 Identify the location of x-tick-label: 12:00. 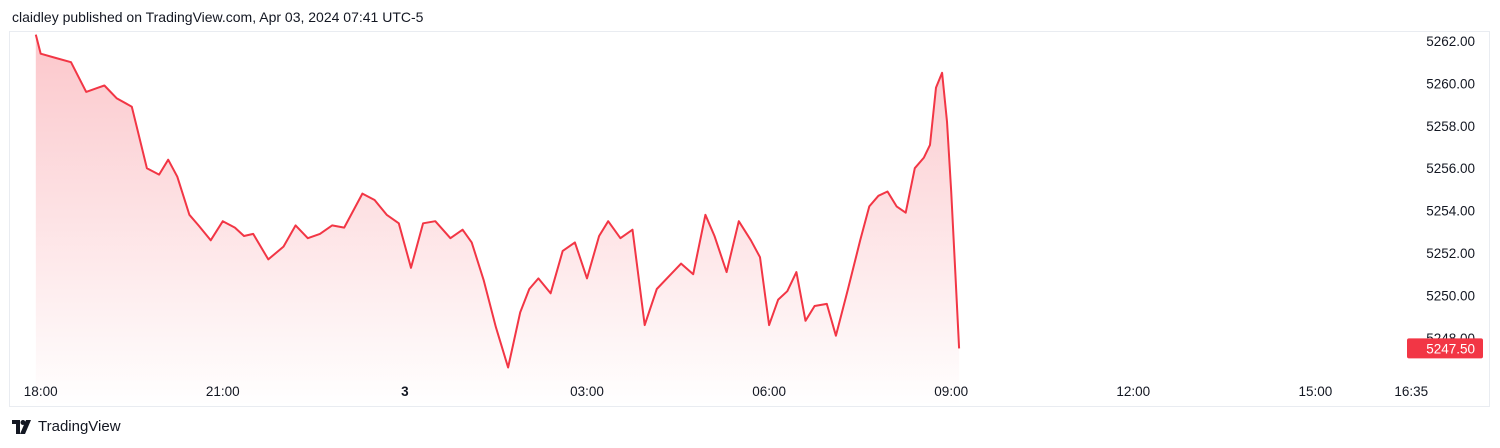
(1133, 391).